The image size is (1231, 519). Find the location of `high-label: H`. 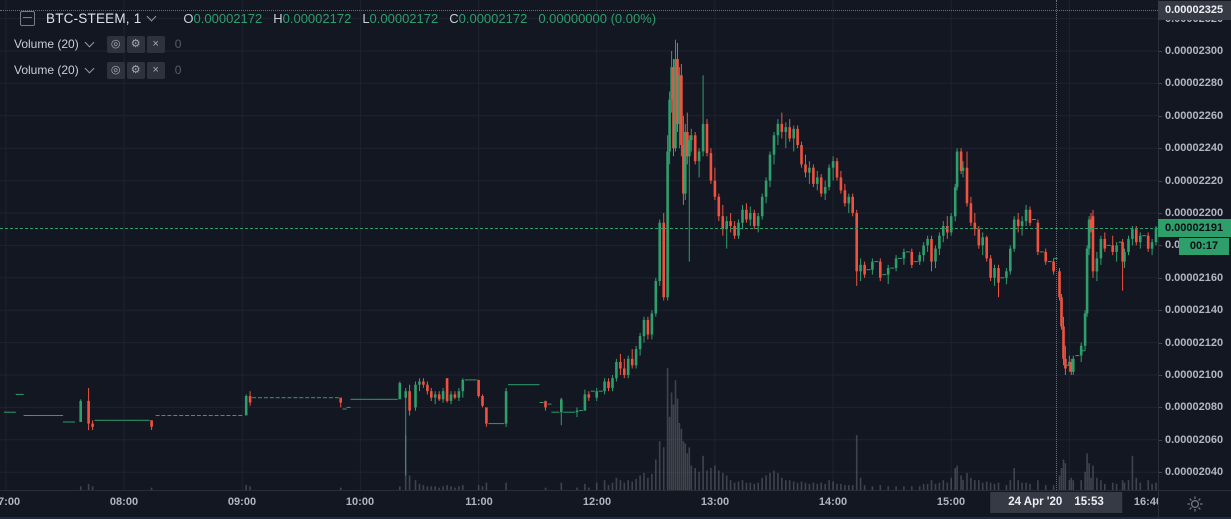

high-label: H is located at coordinates (278, 18).